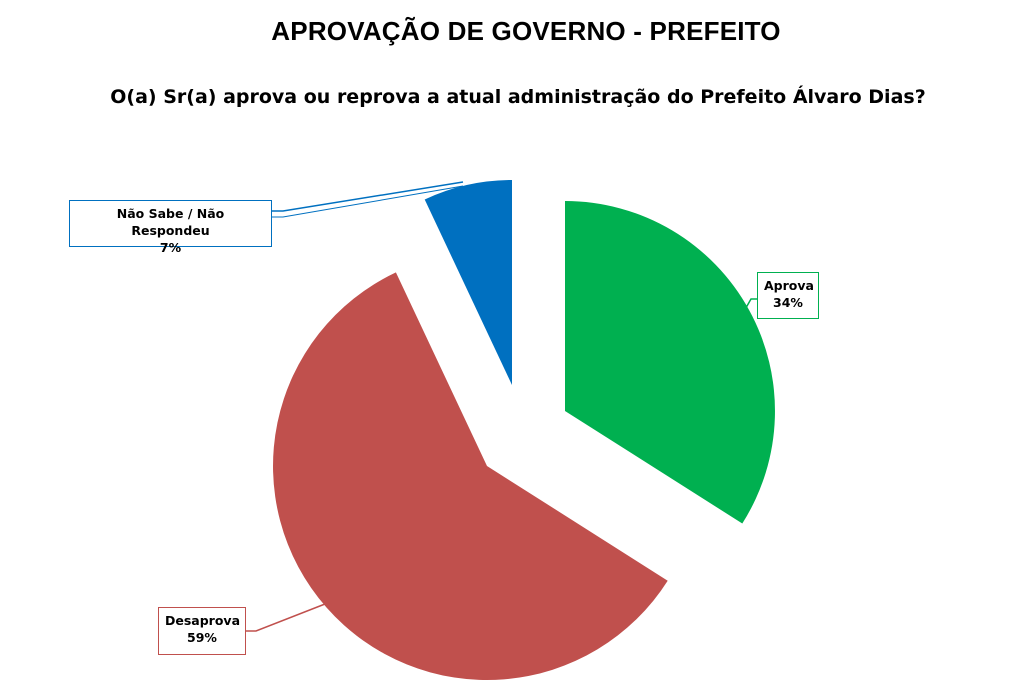  Describe the element at coordinates (526, 31) in the screenshot. I see `chart-title: APROVAÇÃO DE GOVERNO - PREFEITO` at that location.